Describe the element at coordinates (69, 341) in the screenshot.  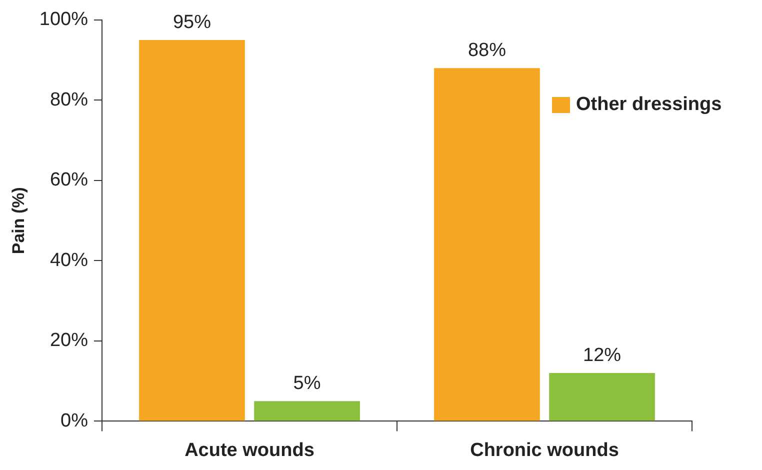
I see `y-tick-label: 20%` at that location.